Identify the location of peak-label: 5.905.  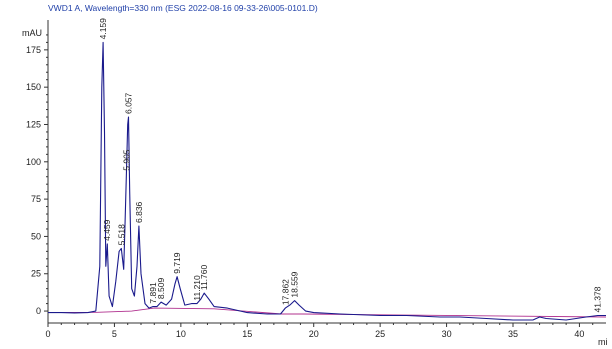
(126, 160).